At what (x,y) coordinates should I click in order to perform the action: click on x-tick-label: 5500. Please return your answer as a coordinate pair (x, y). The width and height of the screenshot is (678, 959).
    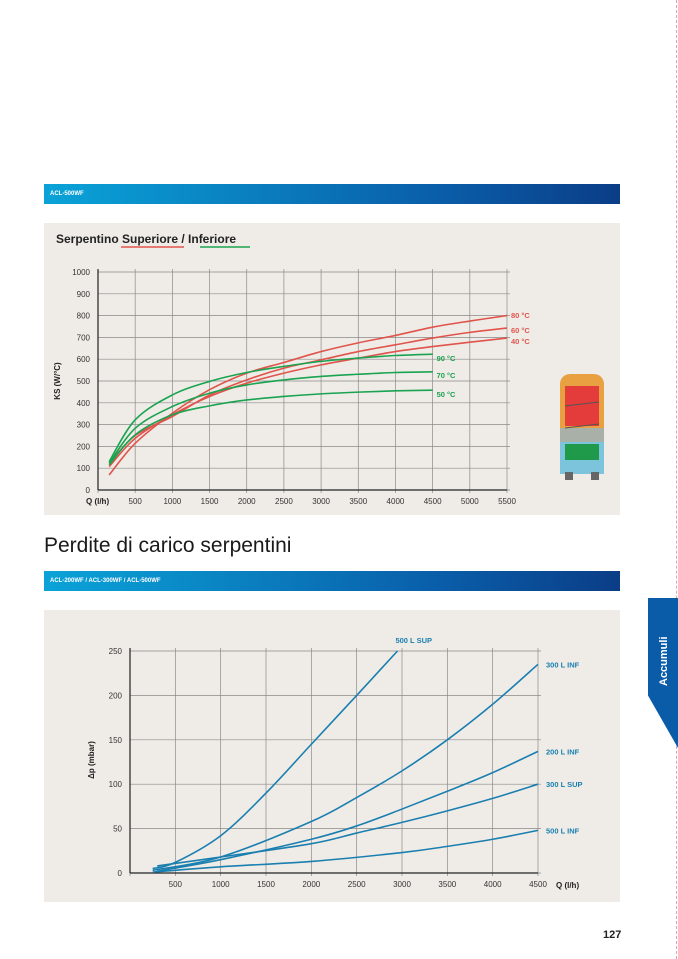
    Looking at the image, I should click on (507, 501).